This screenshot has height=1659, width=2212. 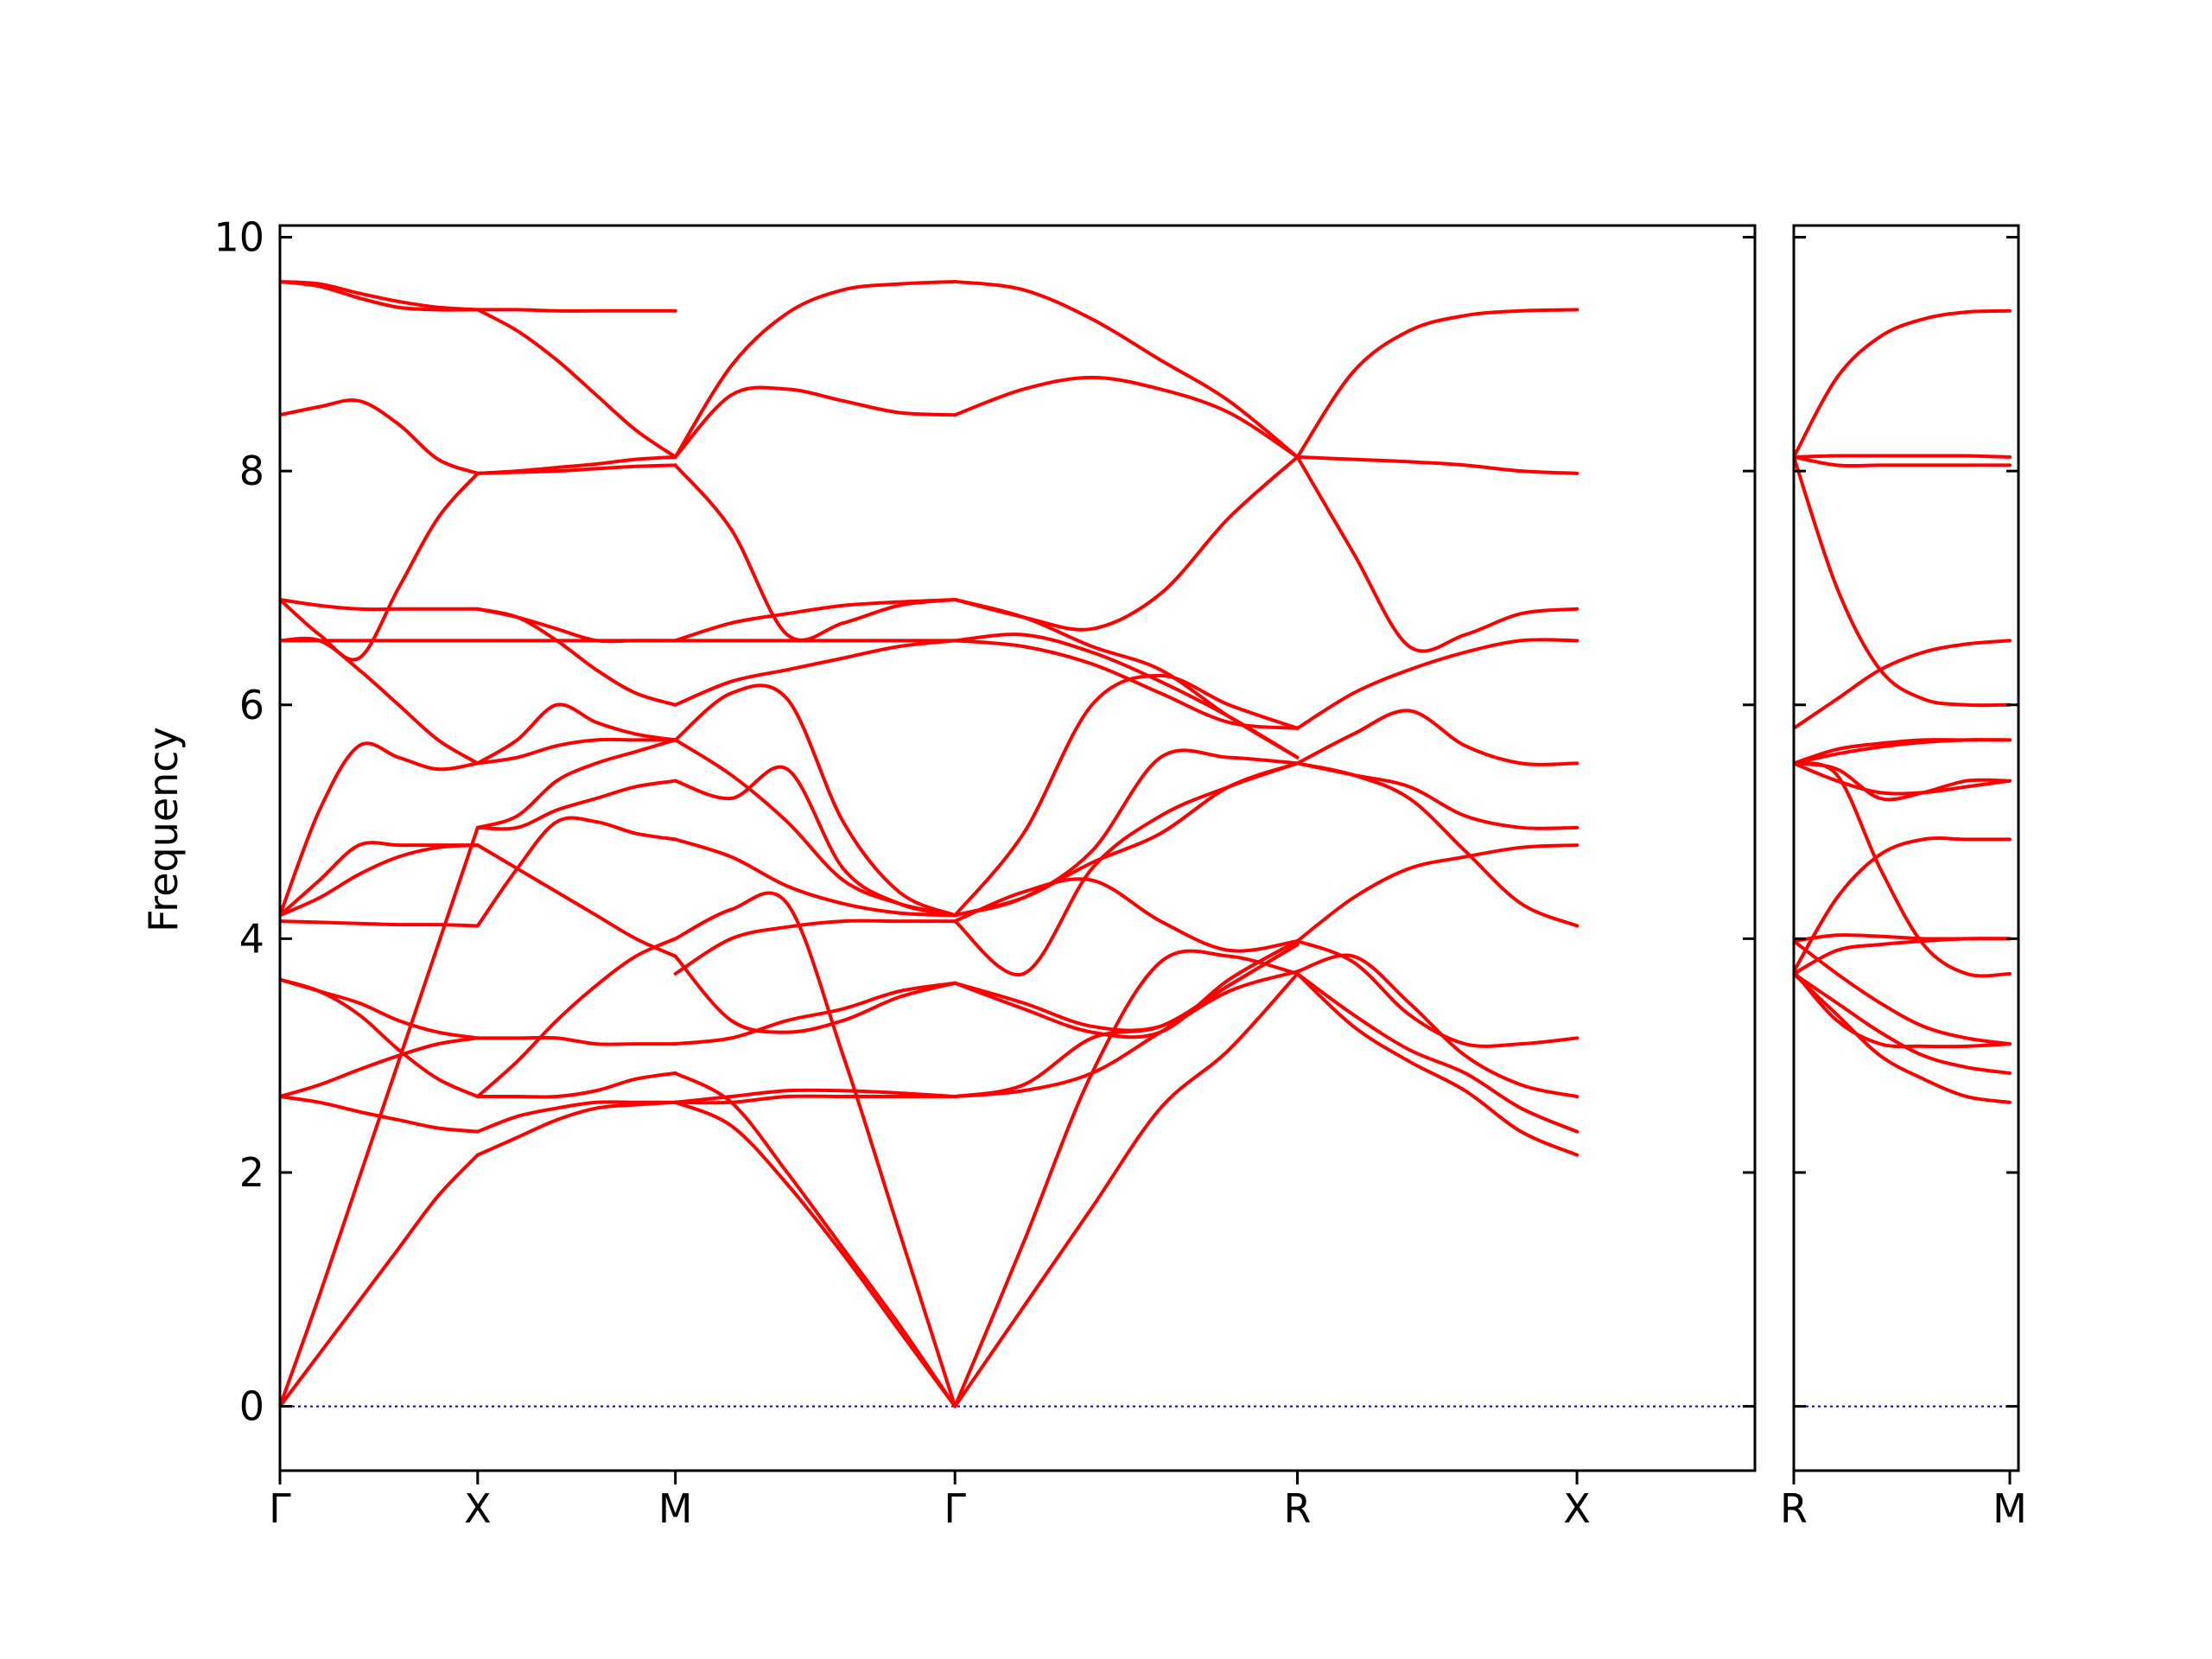 I want to click on band-group, so click(x=1903, y=706).